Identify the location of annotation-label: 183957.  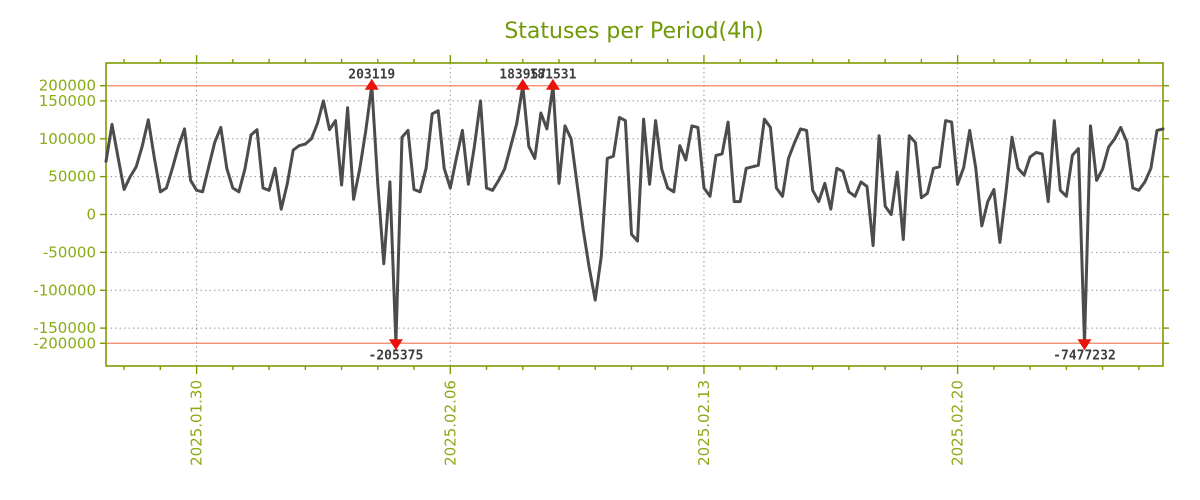
(522, 75).